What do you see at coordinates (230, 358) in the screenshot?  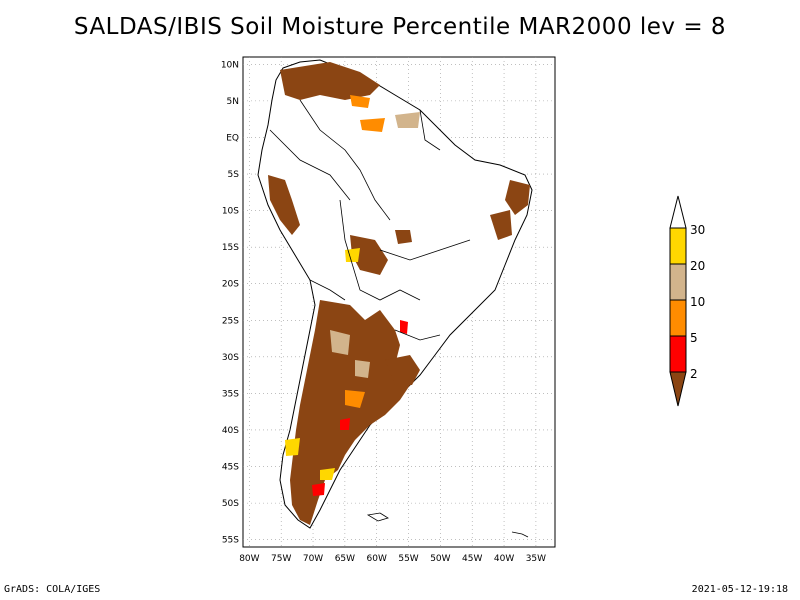 I see `lat-tick-label: 30S` at bounding box center [230, 358].